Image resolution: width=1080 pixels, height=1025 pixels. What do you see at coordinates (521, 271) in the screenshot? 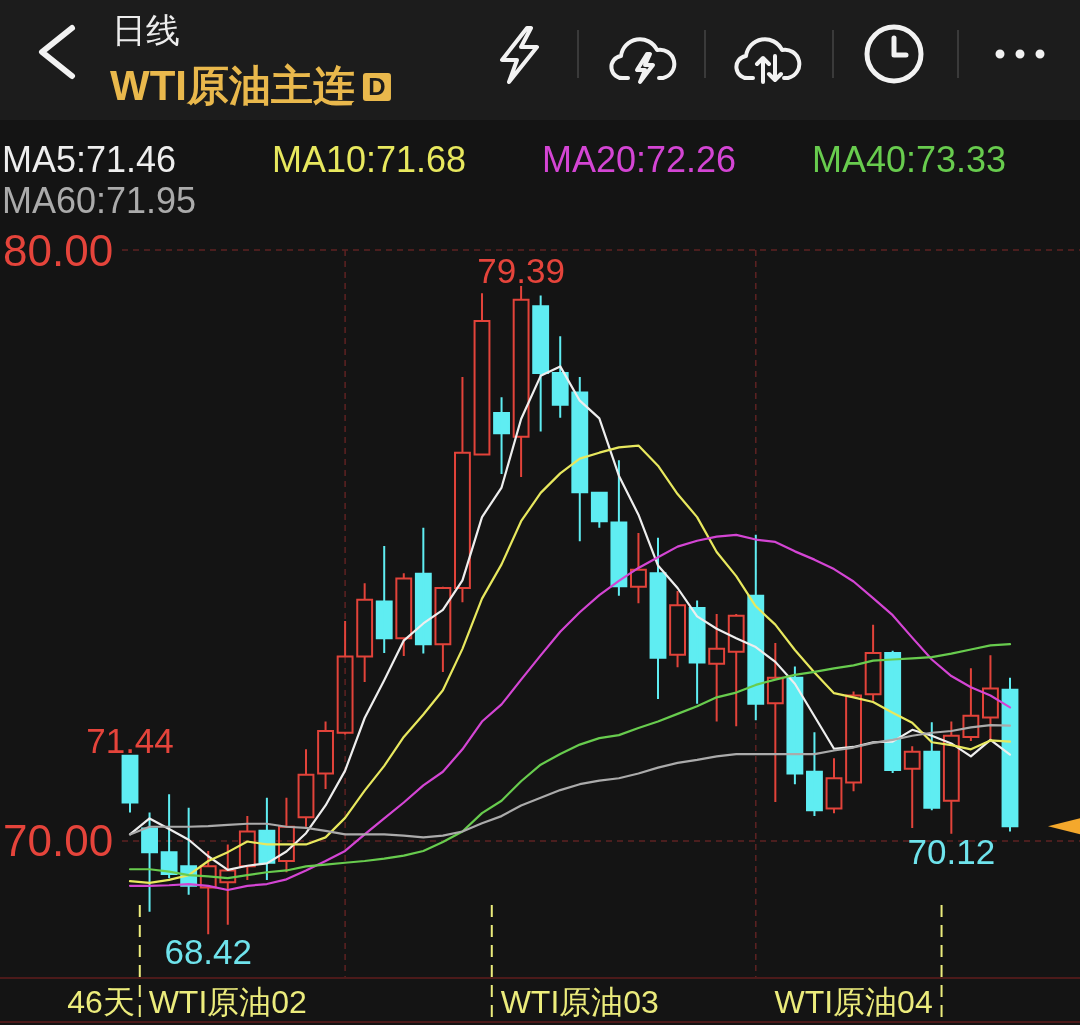
I see `annotation: 79.39` at bounding box center [521, 271].